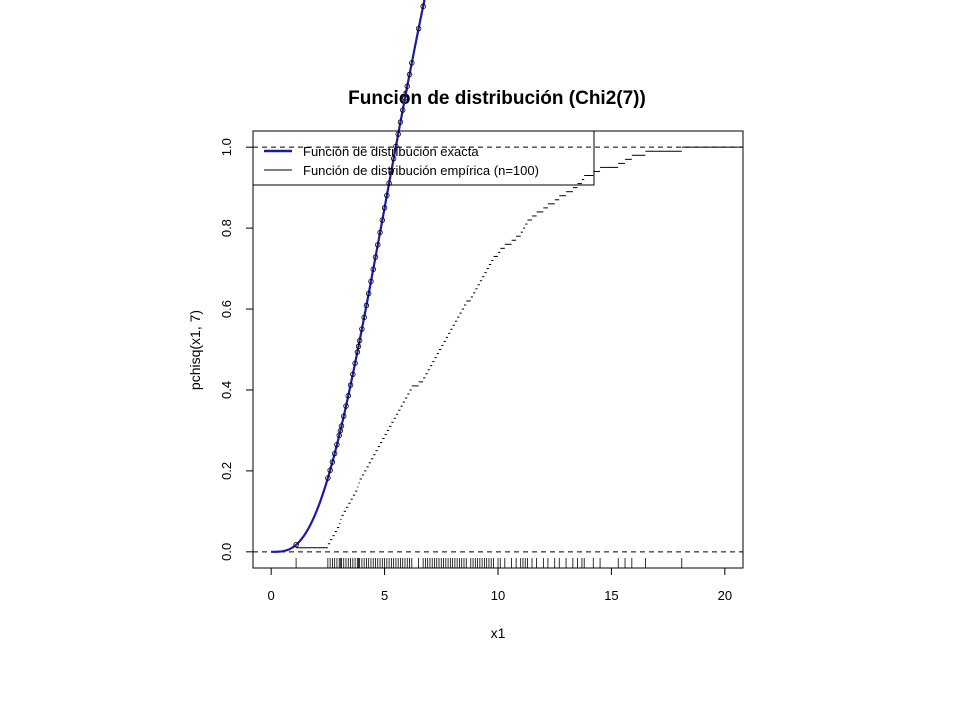  I want to click on chart-title: Función de distribución (Chi2(7)), so click(497, 98).